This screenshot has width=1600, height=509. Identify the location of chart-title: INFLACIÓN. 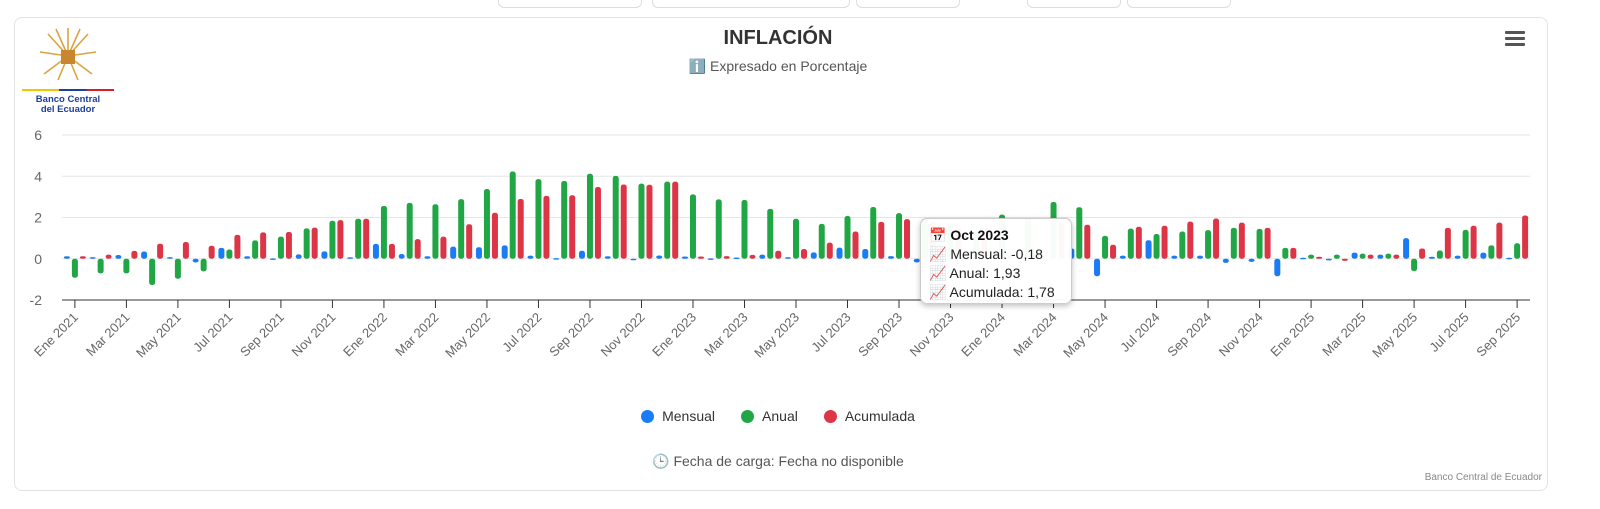
(778, 38).